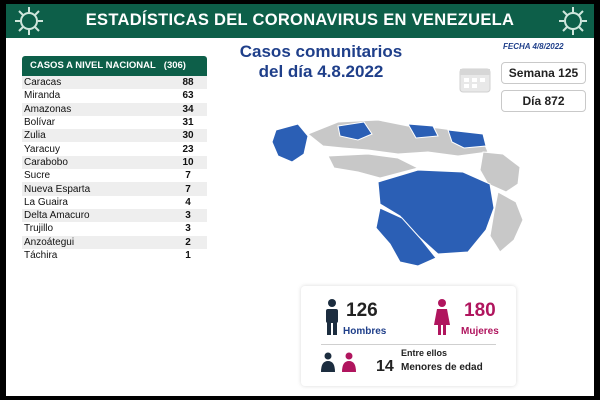 This screenshot has width=600, height=400. Describe the element at coordinates (114, 95) in the screenshot. I see `table-row: Miranda 63` at that location.